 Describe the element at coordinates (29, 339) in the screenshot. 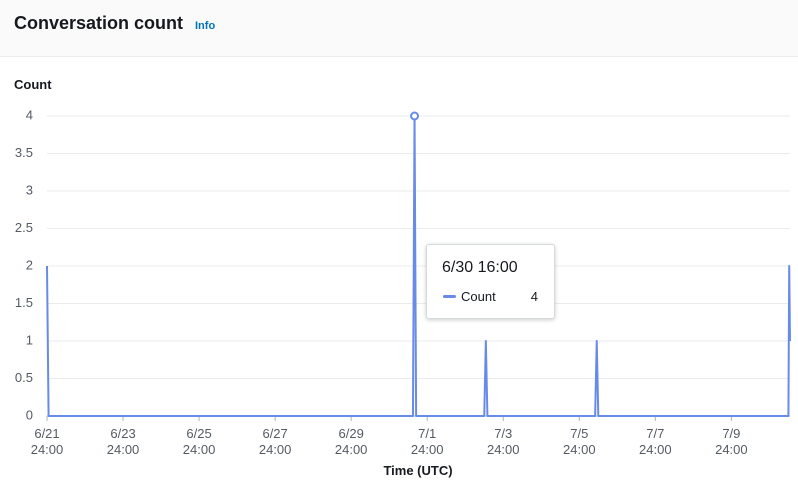

I see `y-tick-label: 1` at that location.